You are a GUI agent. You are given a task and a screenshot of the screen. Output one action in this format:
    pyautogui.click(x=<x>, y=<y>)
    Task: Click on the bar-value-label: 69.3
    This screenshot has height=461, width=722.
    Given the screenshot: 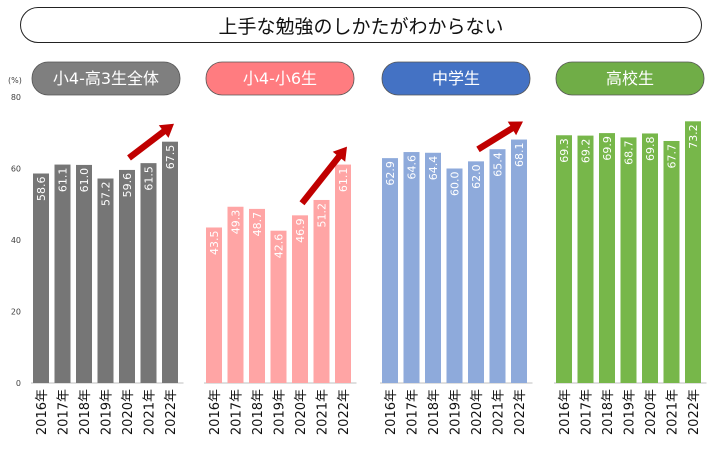 What is the action you would take?
    pyautogui.click(x=564, y=150)
    